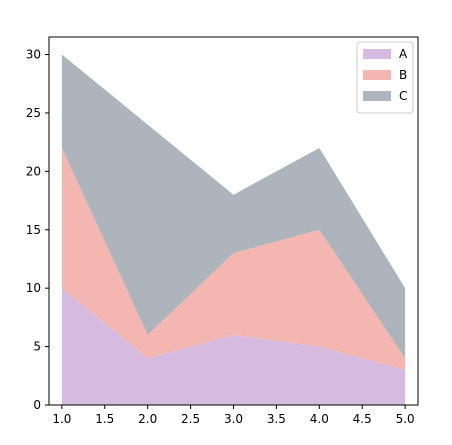  What do you see at coordinates (33, 113) in the screenshot?
I see `y-tick-label: 25` at bounding box center [33, 113].